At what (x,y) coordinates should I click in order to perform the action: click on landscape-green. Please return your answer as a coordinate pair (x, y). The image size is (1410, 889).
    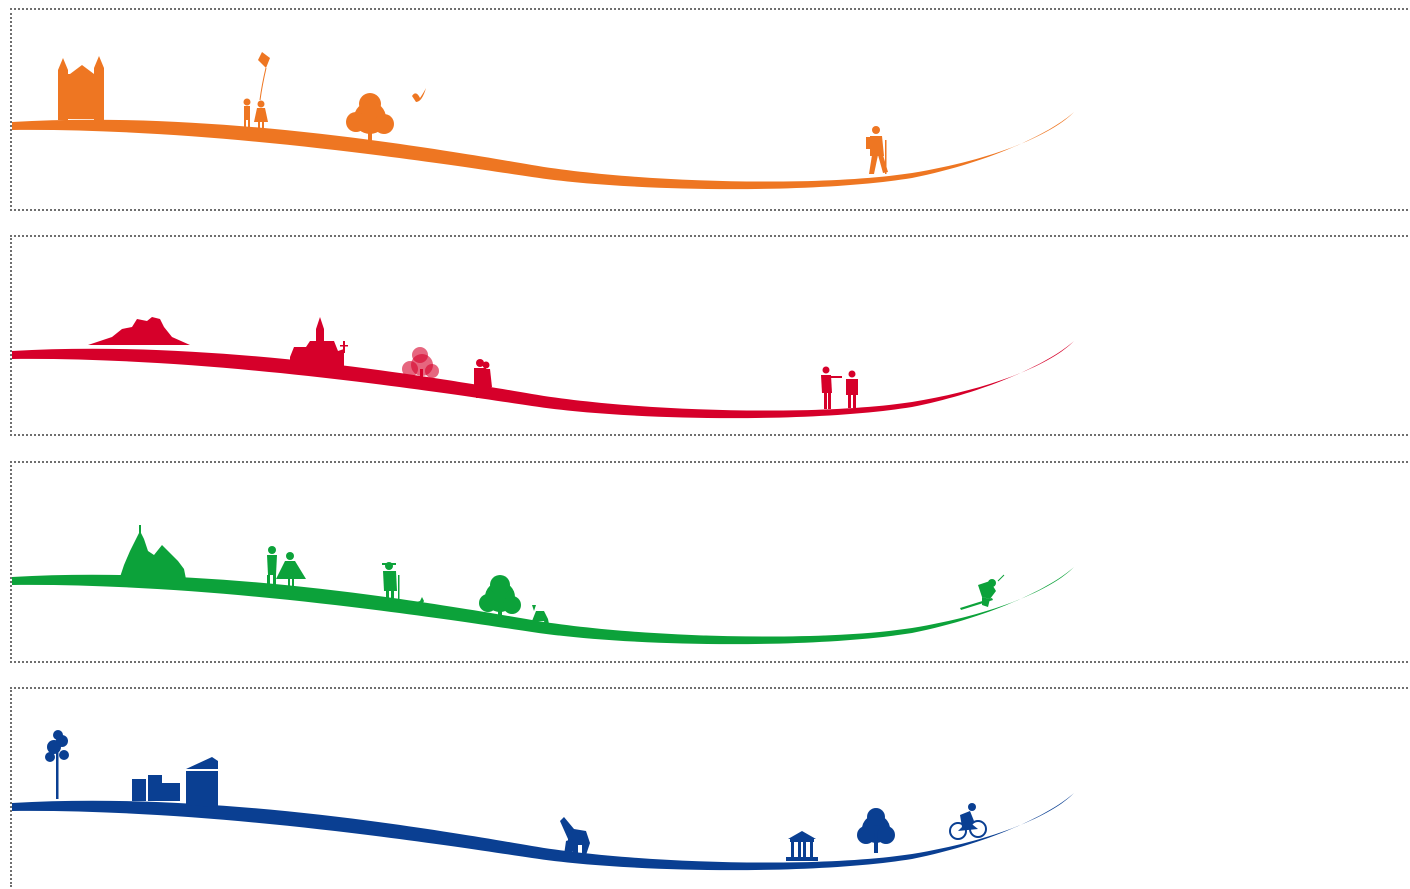
    Looking at the image, I should click on (543, 585).